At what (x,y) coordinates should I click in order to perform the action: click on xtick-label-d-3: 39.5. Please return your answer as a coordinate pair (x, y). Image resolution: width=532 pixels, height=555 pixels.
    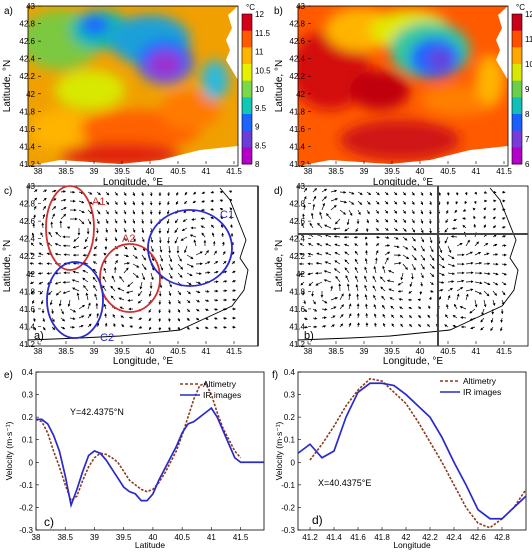
    Looking at the image, I should click on (392, 351).